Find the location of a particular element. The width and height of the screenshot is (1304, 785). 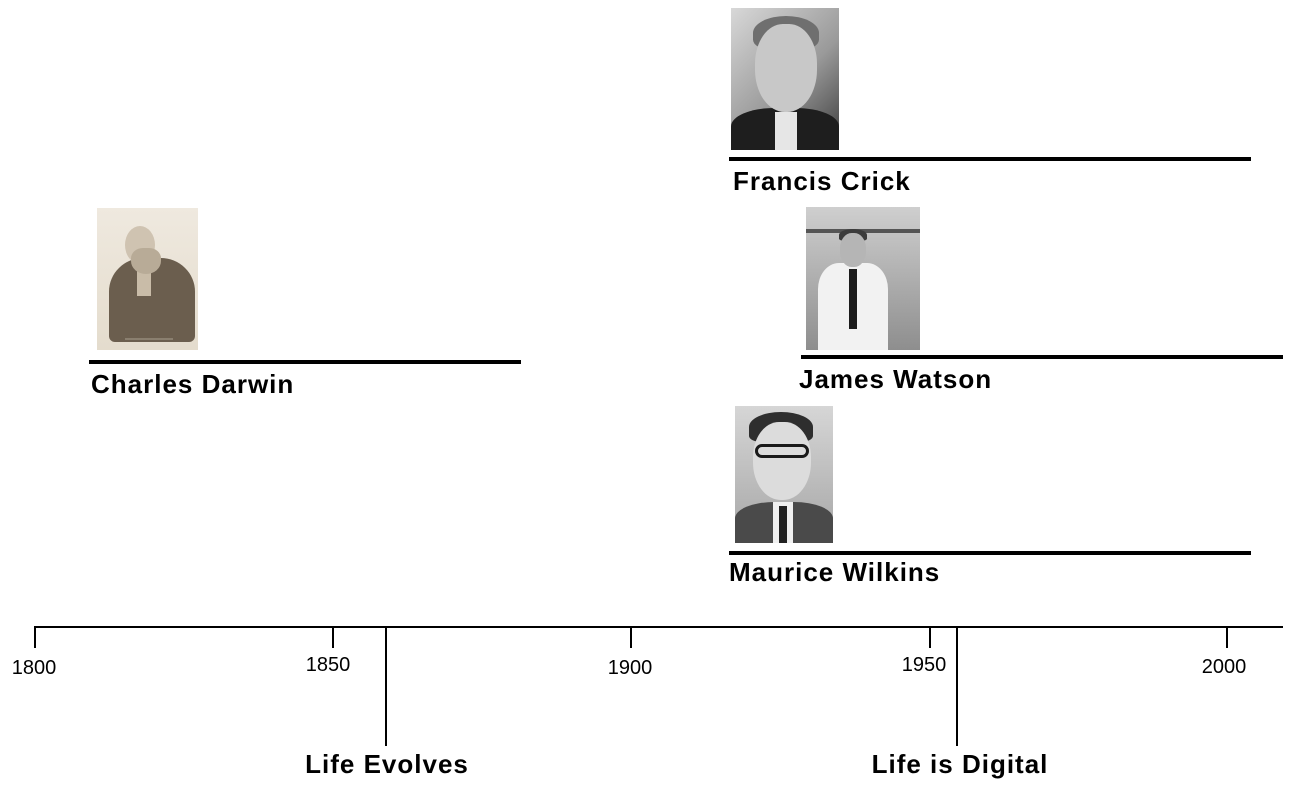

axis-tick-label-1850: 1850 is located at coordinates (328, 665).